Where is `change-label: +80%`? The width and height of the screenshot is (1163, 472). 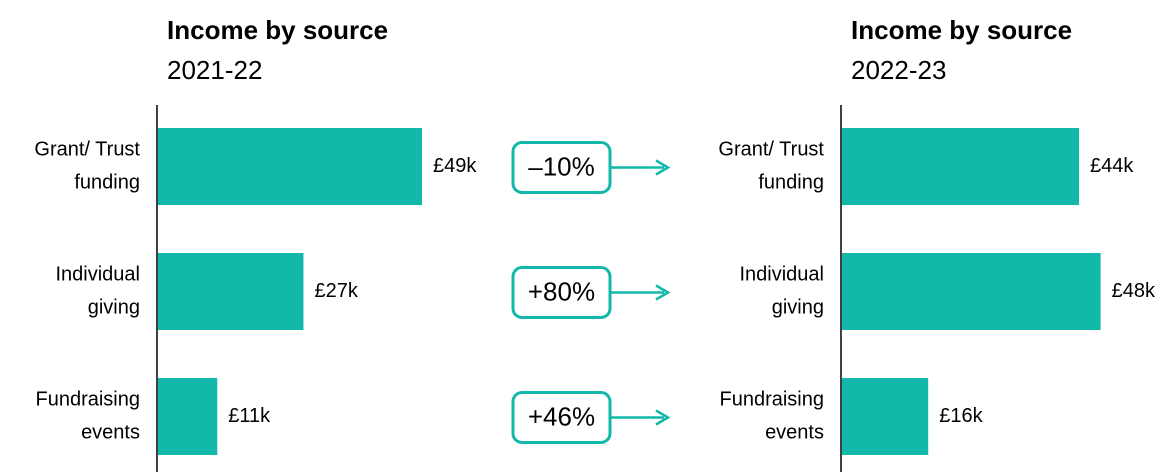
change-label: +80% is located at coordinates (561, 291).